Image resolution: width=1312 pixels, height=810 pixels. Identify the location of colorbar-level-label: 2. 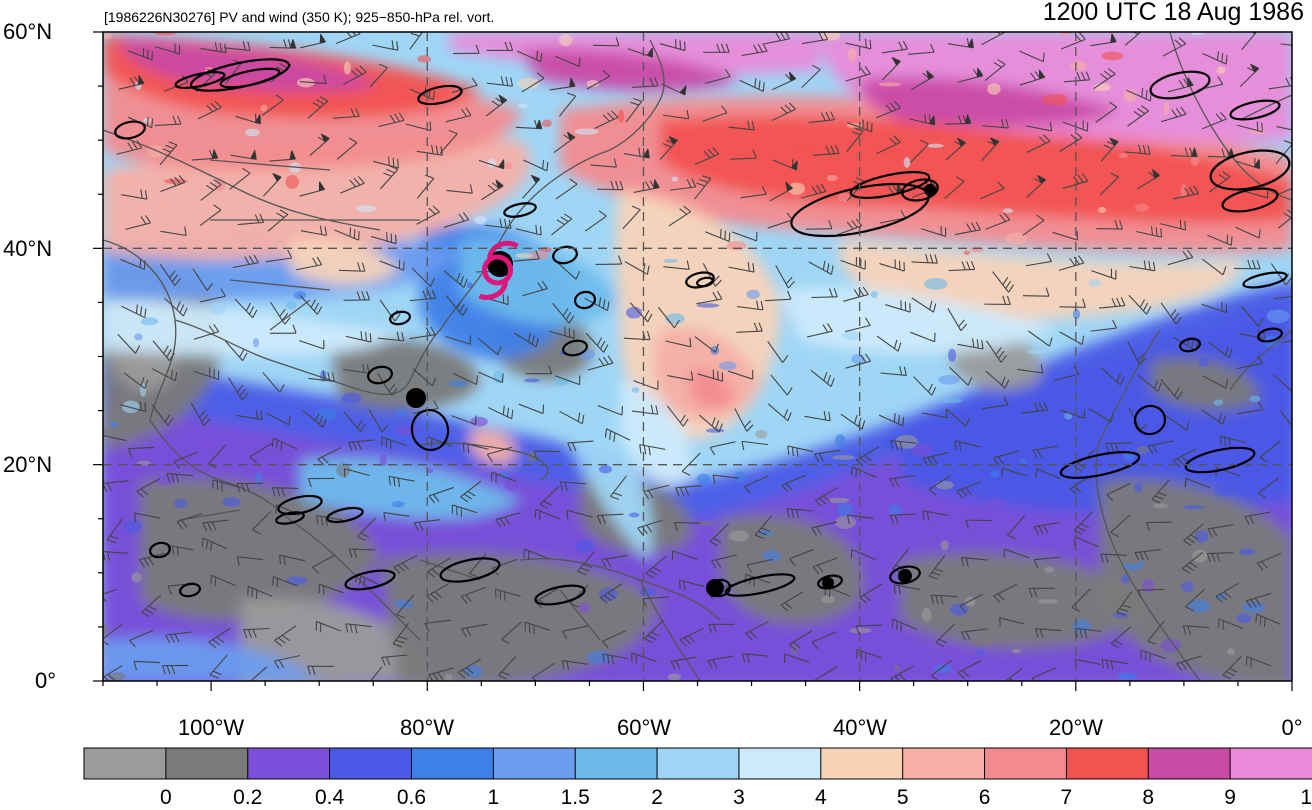
(657, 797).